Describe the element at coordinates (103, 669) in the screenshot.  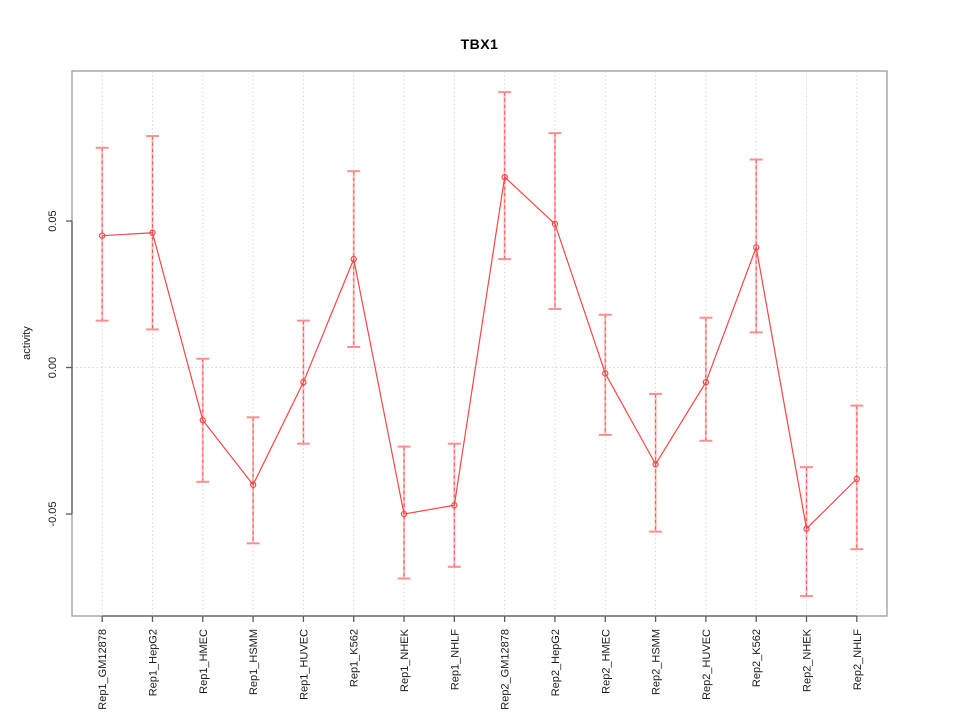
I see `x-tick-label: Rep1_GM12878` at that location.